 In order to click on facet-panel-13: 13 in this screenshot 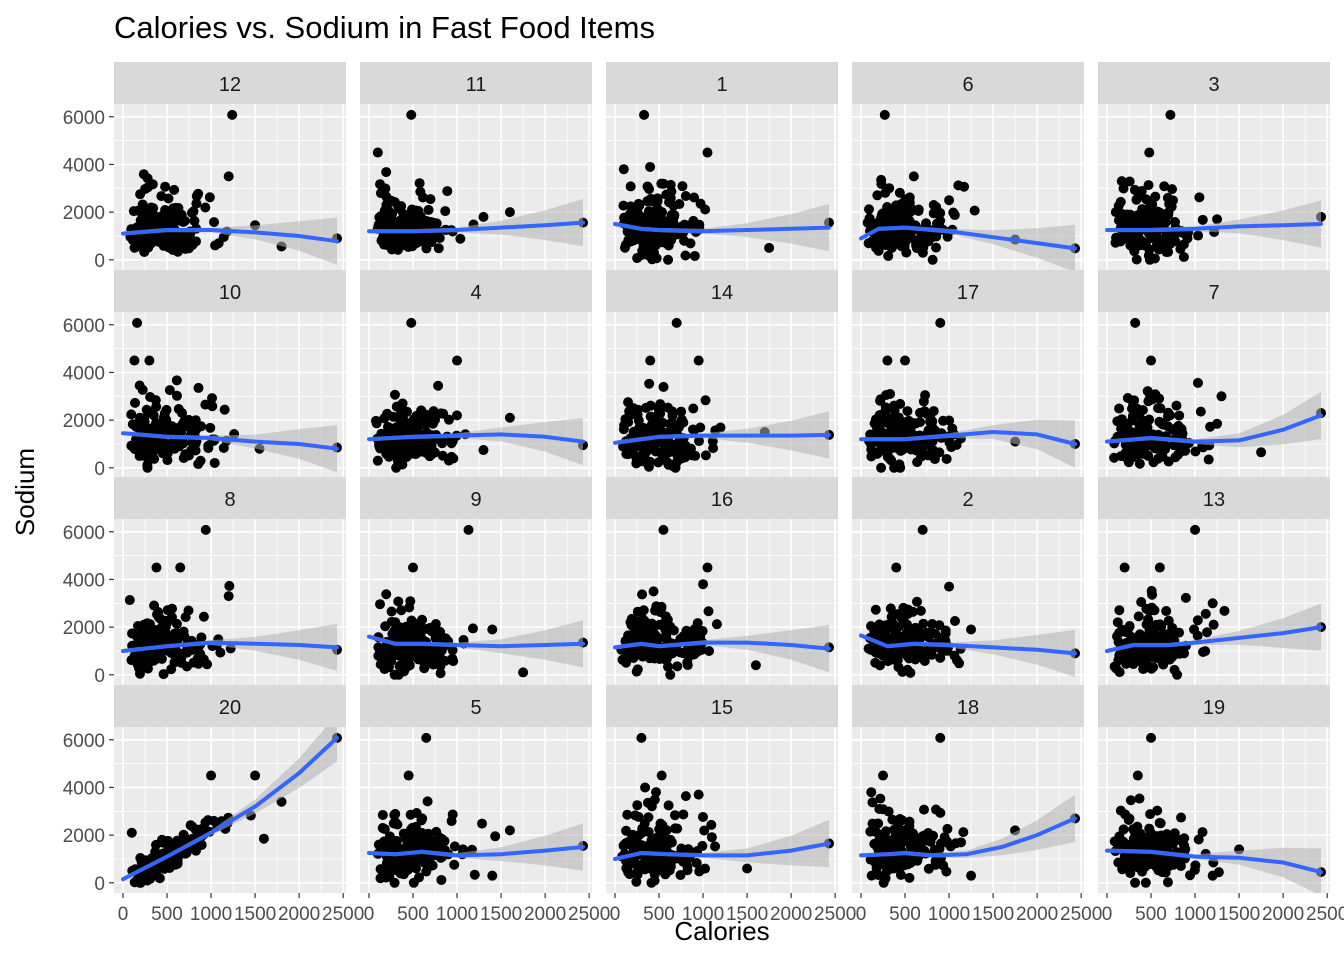, I will do `click(1214, 581)`.